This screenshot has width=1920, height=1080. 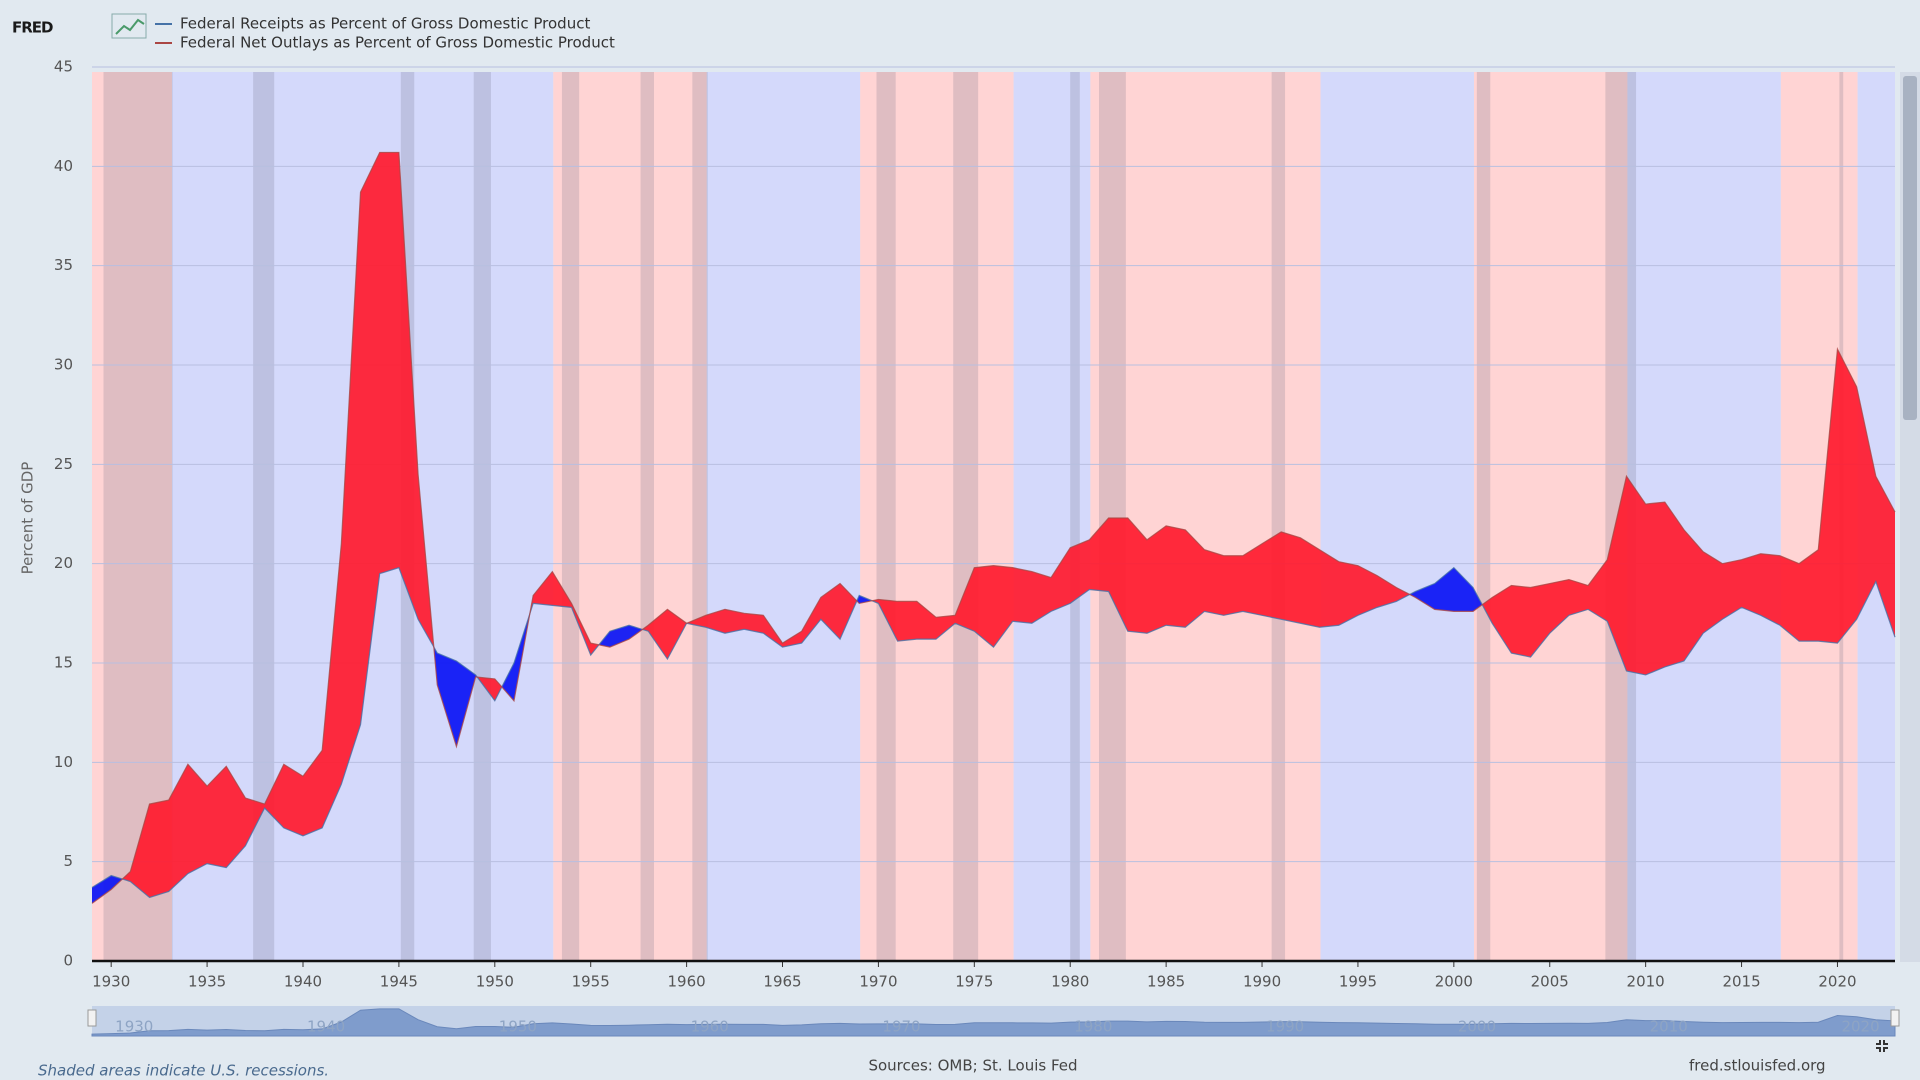 I want to click on x-tick-label: 1965, so click(x=782, y=982).